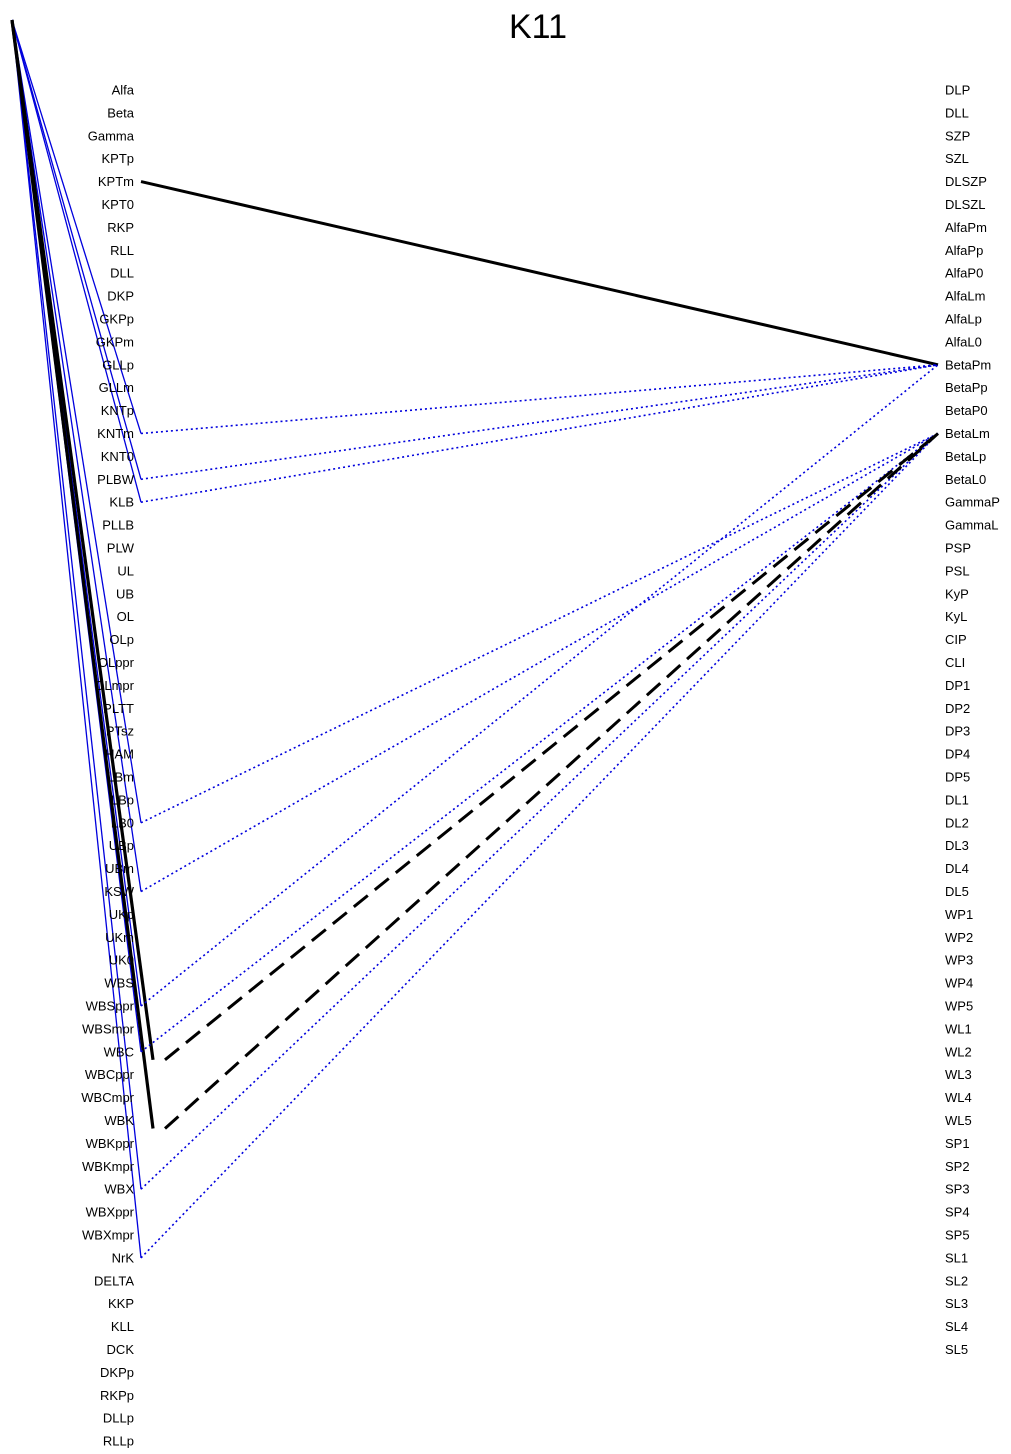 This screenshot has height=1454, width=1011. What do you see at coordinates (117, 1372) in the screenshot?
I see `left-label-dkpp: DKPp` at bounding box center [117, 1372].